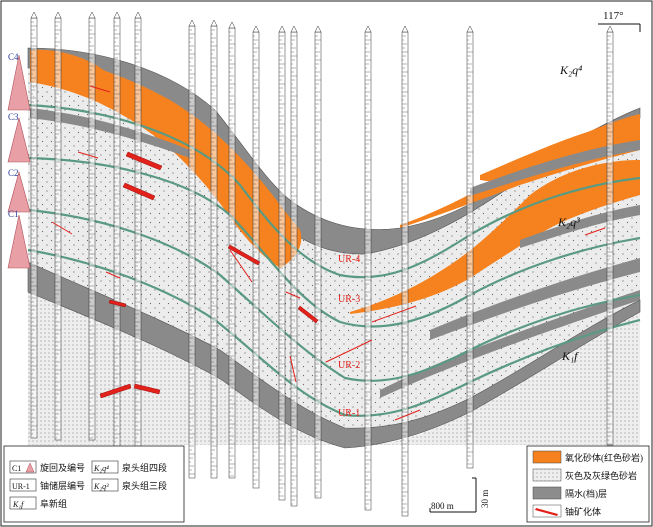 Image resolution: width=653 pixels, height=527 pixels. Describe the element at coordinates (583, 511) in the screenshot. I see `legend-ore-text: 铀矿化体` at that location.